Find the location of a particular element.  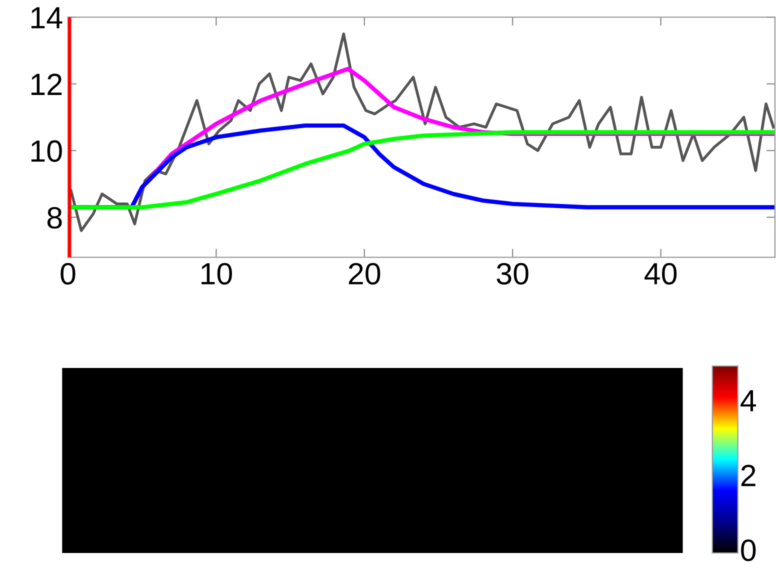

y-tick-label: 12 is located at coordinates (46, 84).